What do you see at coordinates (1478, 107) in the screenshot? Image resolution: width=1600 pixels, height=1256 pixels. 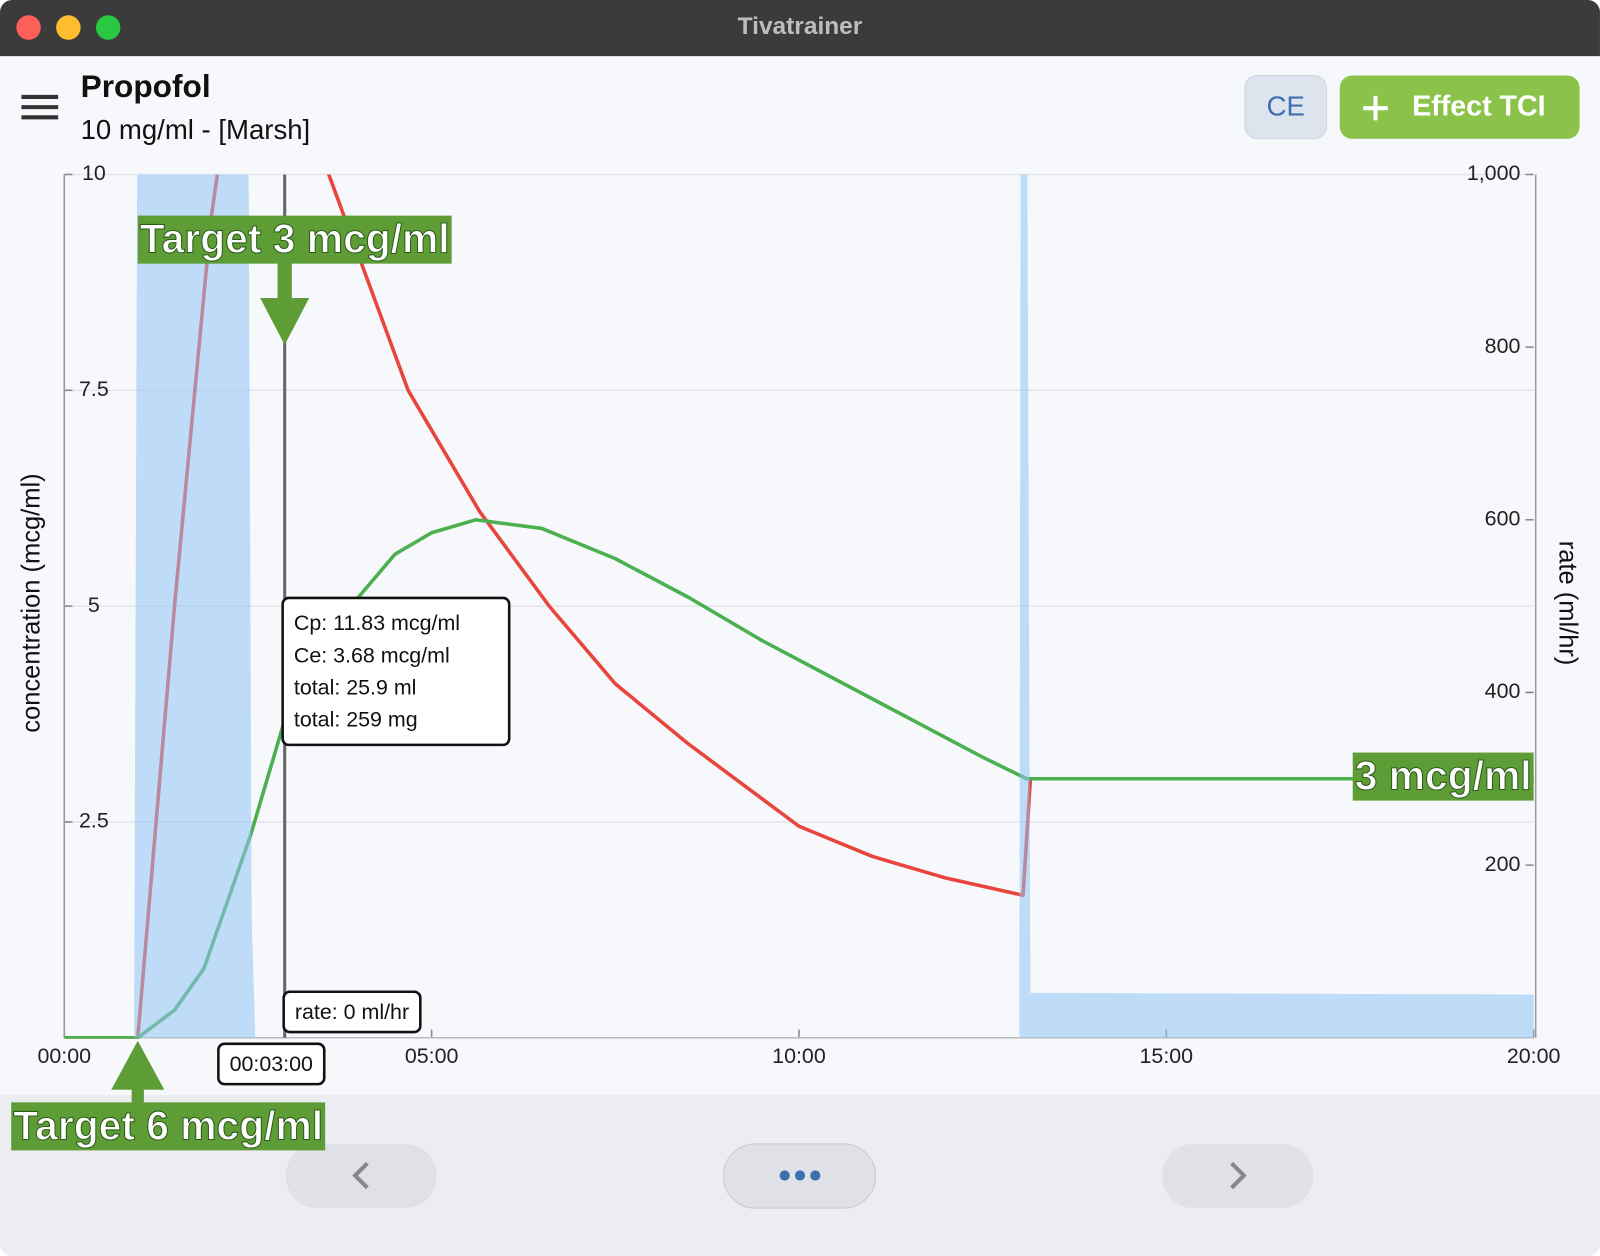 I see `effect-tci-label: Effect TCI` at bounding box center [1478, 107].